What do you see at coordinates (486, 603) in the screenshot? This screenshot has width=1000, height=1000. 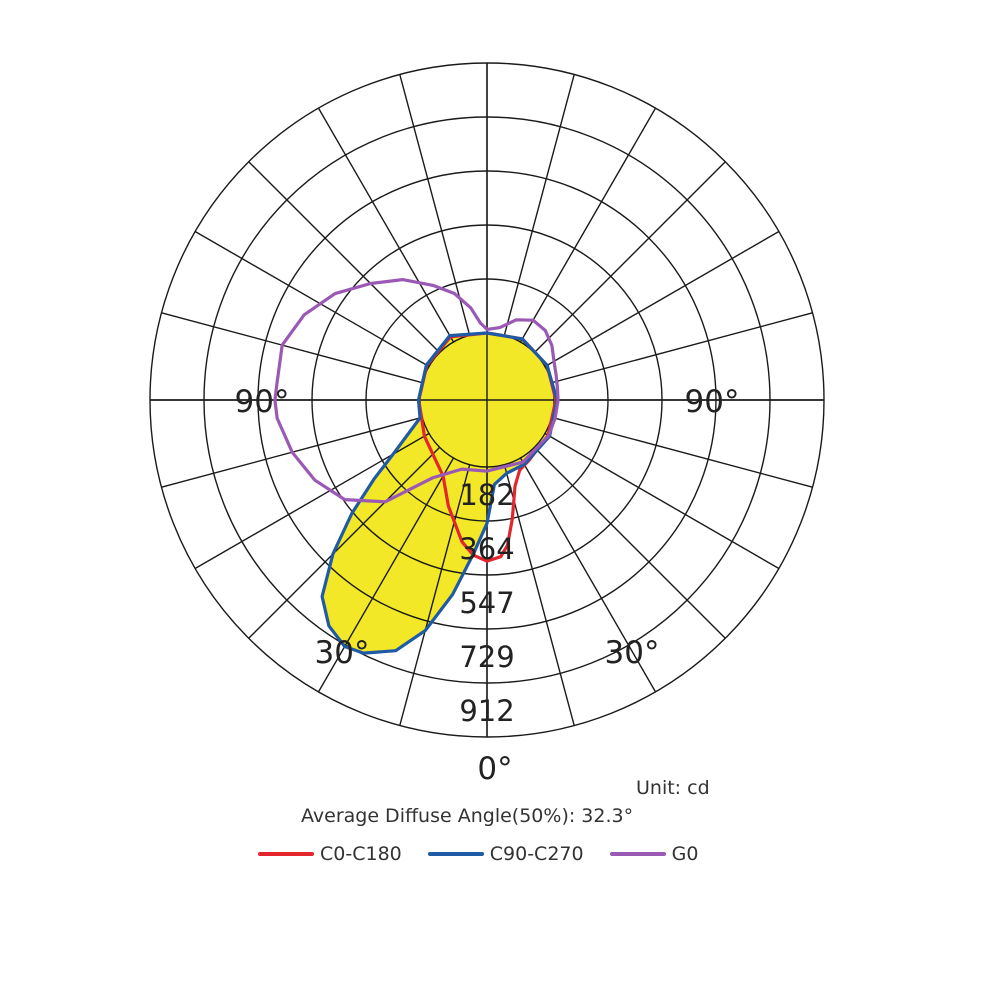 I see `radial-tick-label: 547` at bounding box center [486, 603].